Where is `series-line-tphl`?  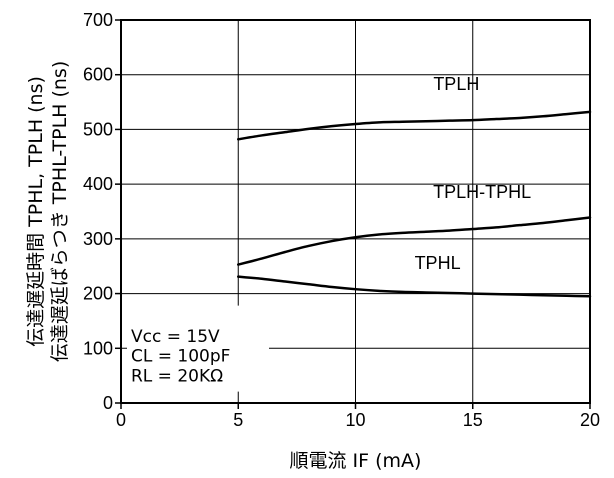
series-line-tphl is located at coordinates (414, 286).